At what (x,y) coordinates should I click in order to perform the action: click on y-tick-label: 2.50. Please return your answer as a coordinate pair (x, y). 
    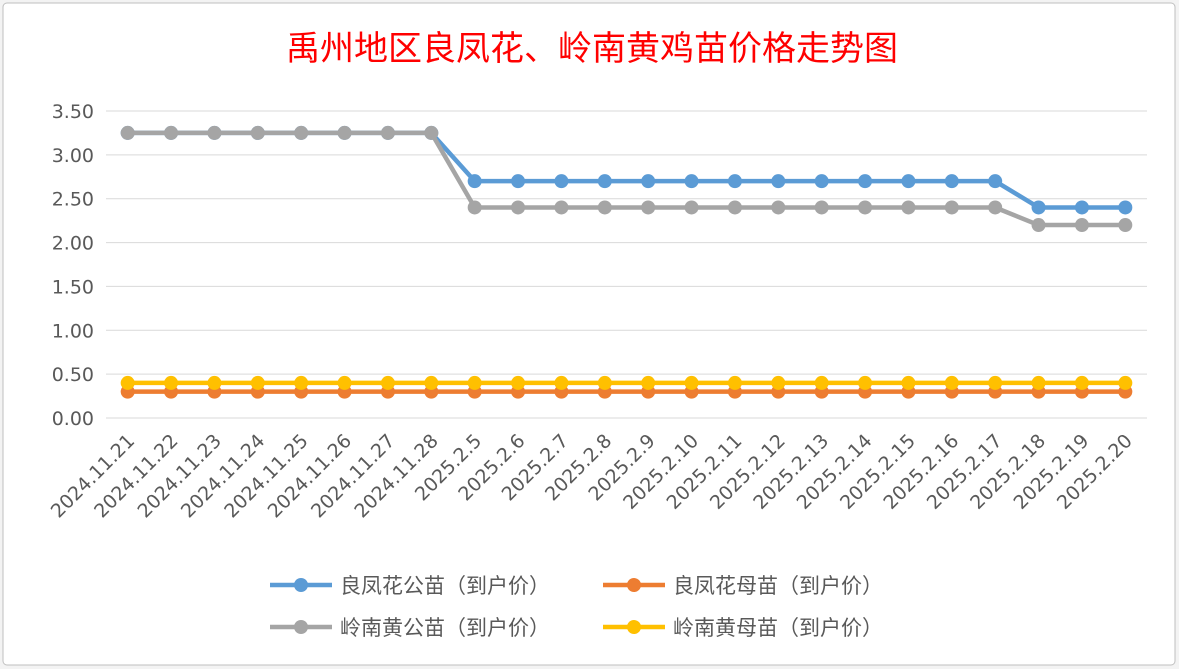
    Looking at the image, I should click on (73, 200).